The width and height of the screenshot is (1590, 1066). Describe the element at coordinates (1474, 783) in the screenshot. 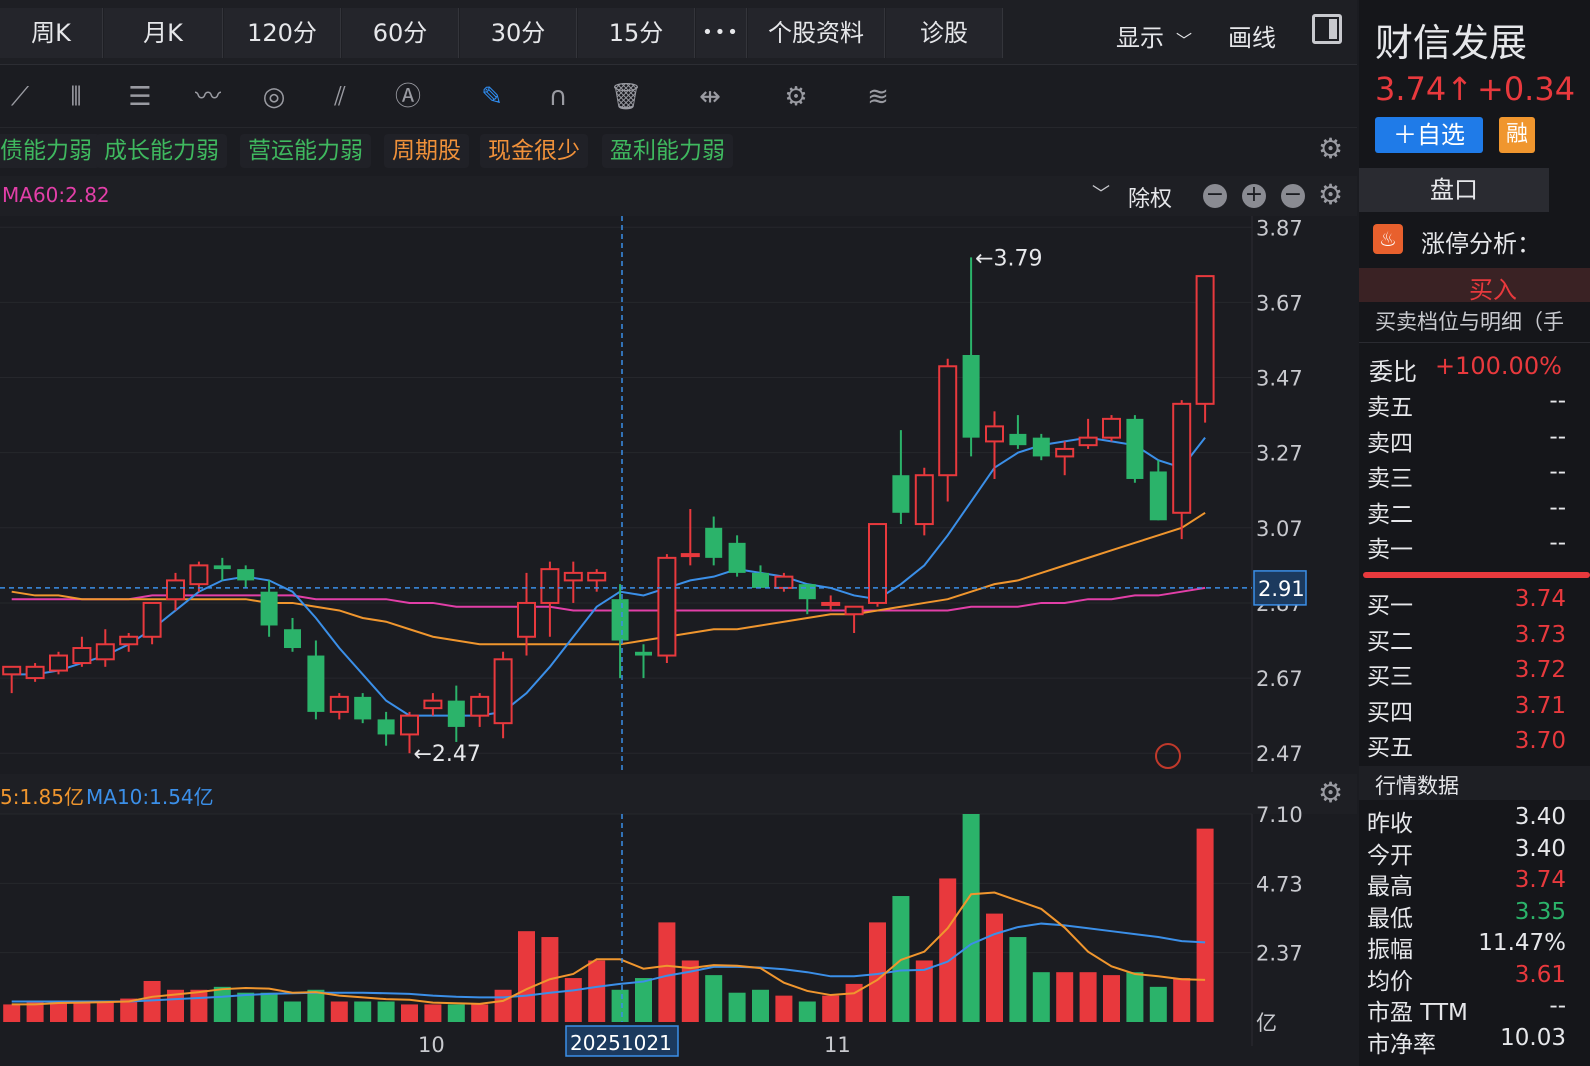

I see `market-data-header: 行情数据` at that location.